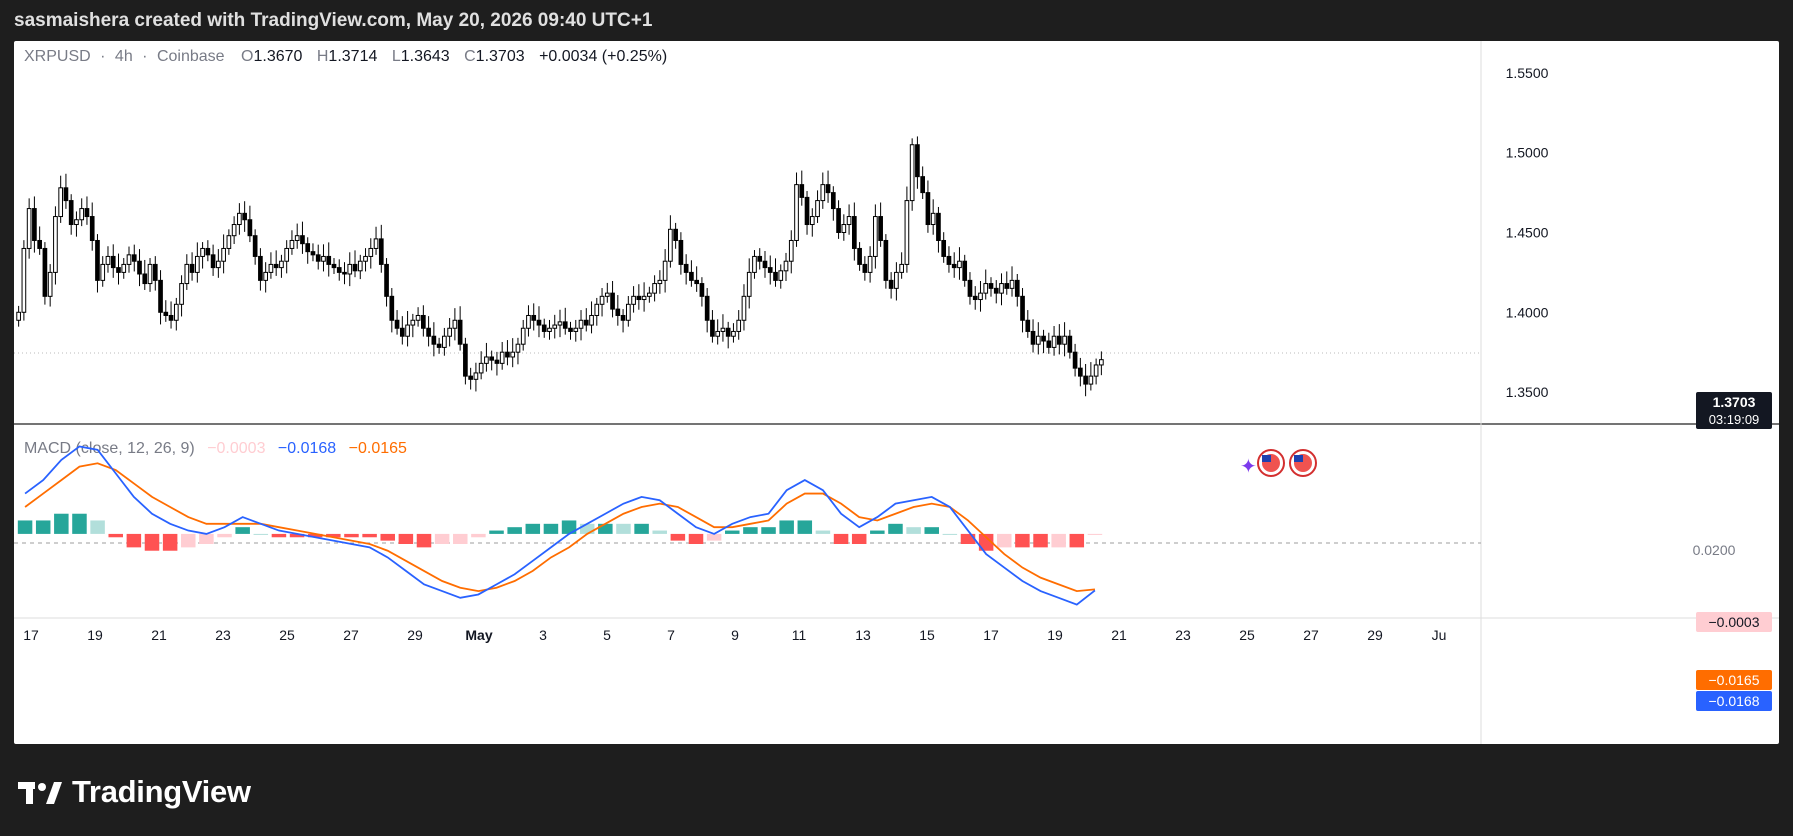 The height and width of the screenshot is (836, 1793). Describe the element at coordinates (991, 635) in the screenshot. I see `time-tick-label: 17` at that location.